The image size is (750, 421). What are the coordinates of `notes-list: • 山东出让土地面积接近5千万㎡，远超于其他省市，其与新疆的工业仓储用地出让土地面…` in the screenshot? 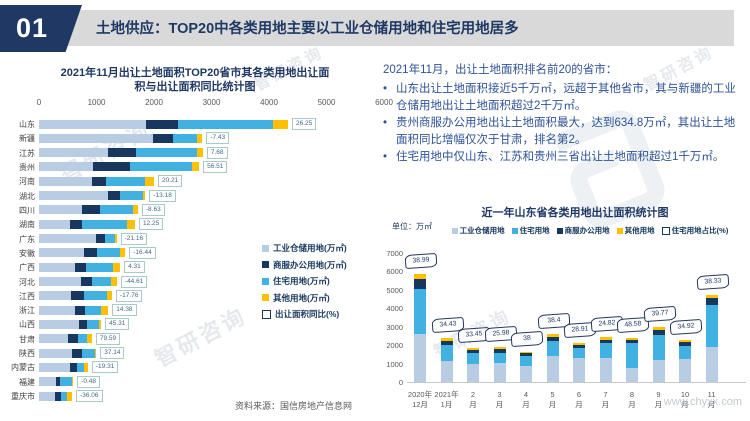 It's located at (564, 123).